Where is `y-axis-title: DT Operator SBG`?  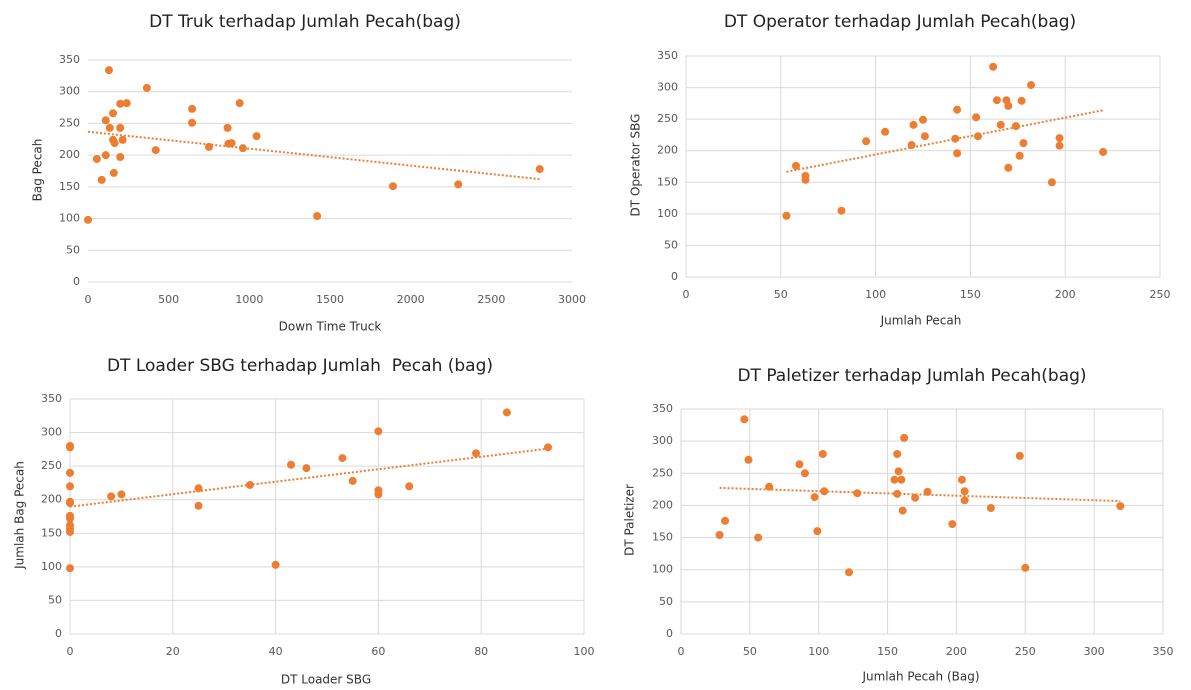 y-axis-title: DT Operator SBG is located at coordinates (636, 165).